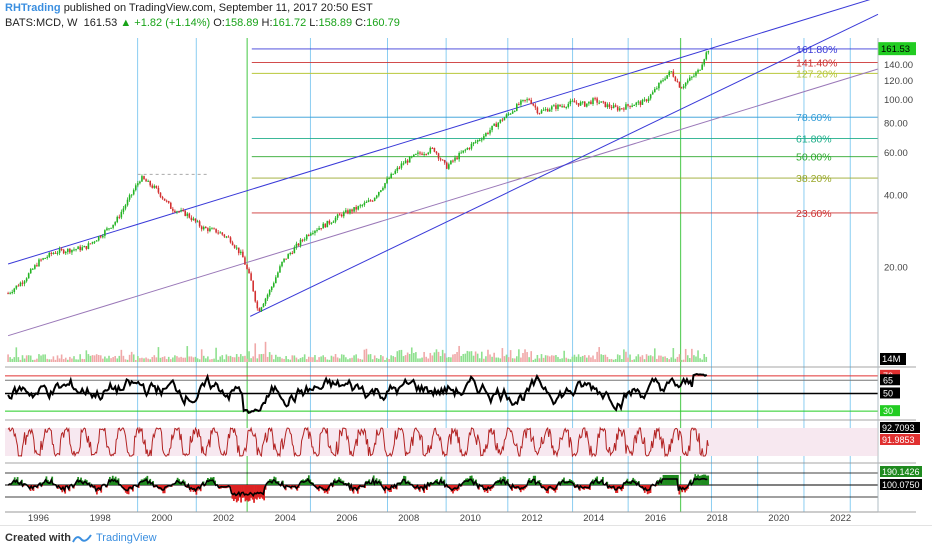  Describe the element at coordinates (33, 8) in the screenshot. I see `author-name: RHTrading` at that location.